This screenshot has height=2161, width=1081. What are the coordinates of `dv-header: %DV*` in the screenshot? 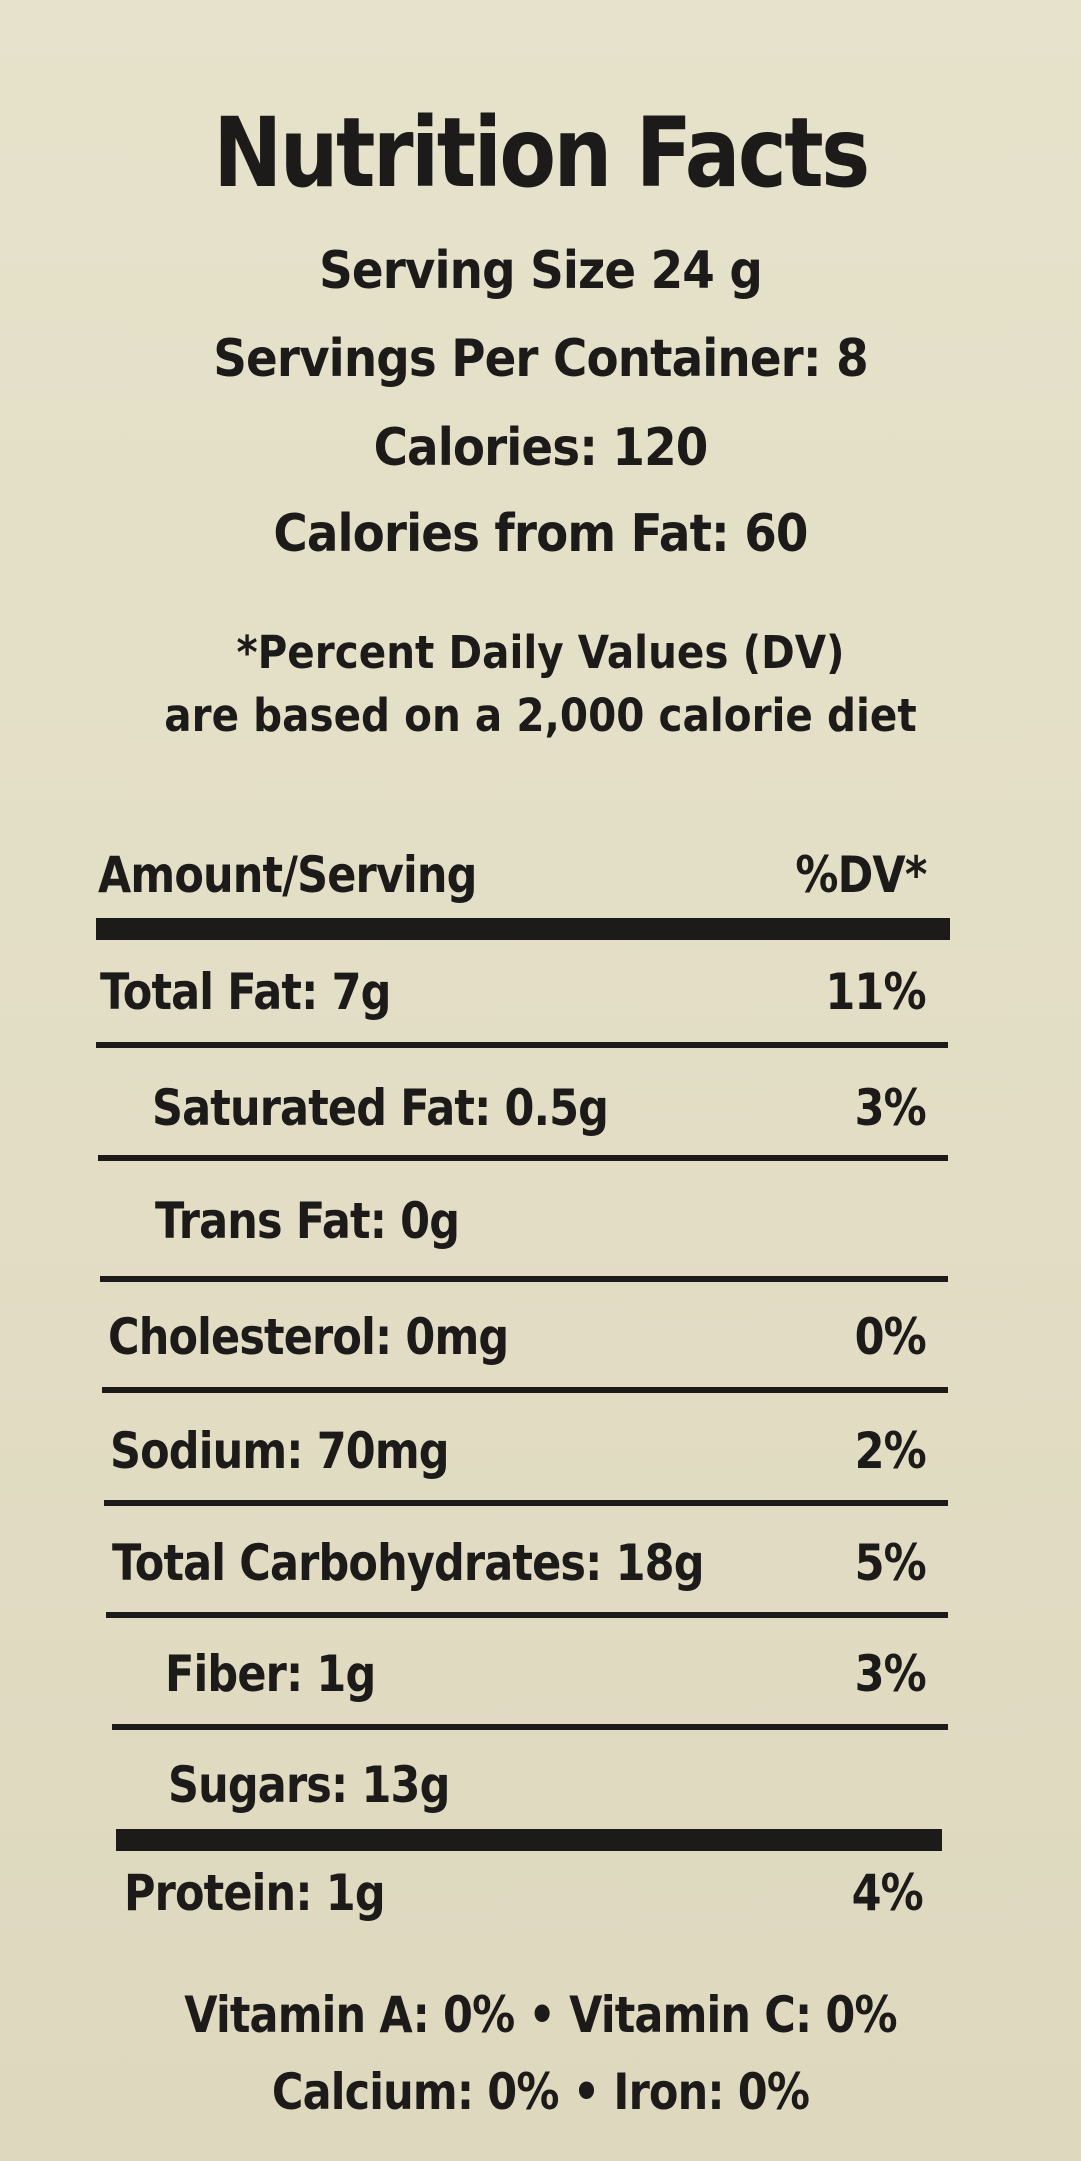 It's located at (860, 875).